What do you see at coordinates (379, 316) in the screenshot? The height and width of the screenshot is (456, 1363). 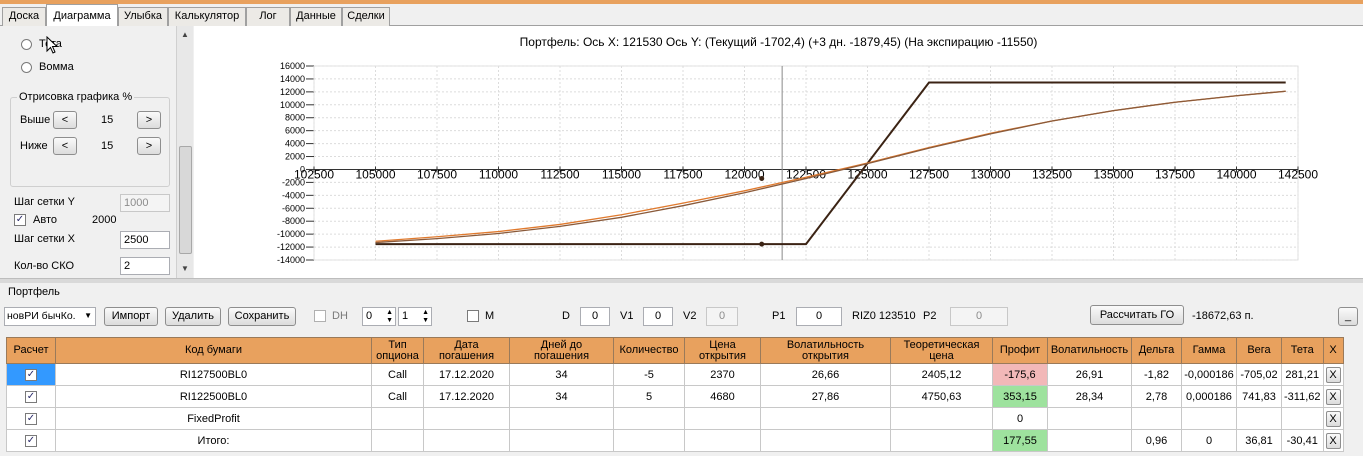 I see `dh-spinner-1: 0 ▲ ▼` at bounding box center [379, 316].